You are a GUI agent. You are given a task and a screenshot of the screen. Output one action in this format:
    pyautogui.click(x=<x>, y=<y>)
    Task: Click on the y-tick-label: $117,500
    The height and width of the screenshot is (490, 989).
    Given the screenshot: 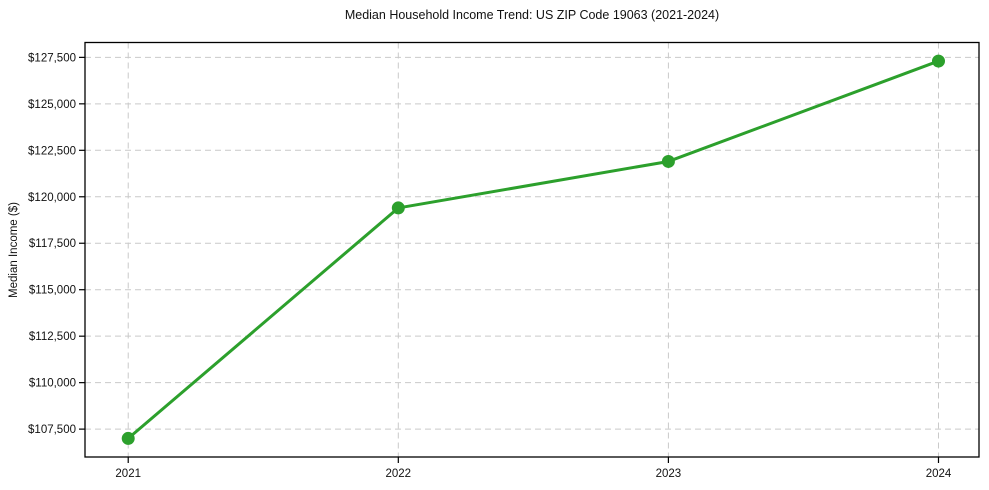 What is the action you would take?
    pyautogui.click(x=52, y=244)
    